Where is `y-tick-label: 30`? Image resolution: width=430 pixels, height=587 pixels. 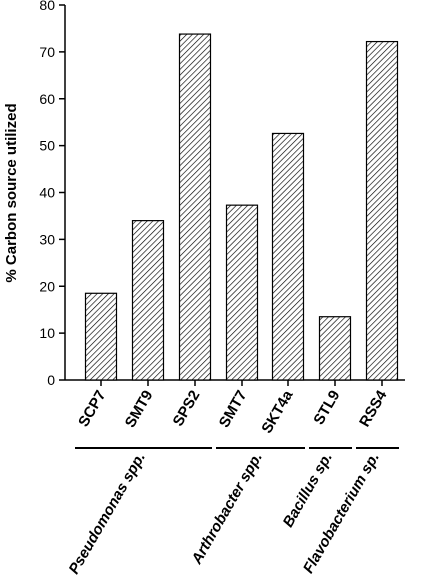
y-tick-label: 30 is located at coordinates (47, 239).